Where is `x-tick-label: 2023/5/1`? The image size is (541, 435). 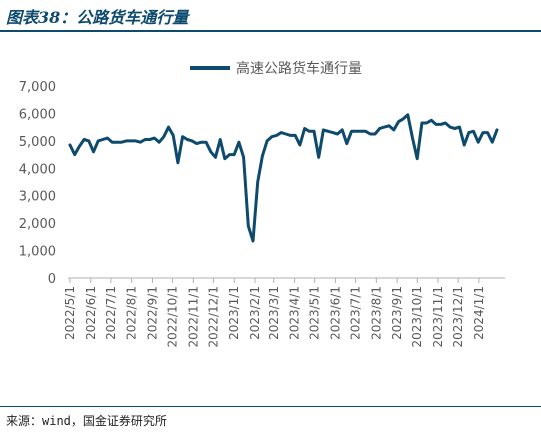 x-tick-label: 2023/5/1 is located at coordinates (315, 313).